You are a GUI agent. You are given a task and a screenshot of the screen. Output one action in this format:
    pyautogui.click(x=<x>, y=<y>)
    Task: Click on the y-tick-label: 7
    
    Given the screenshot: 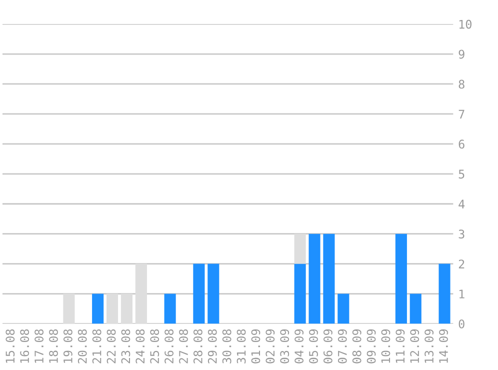 What is the action you would take?
    pyautogui.click(x=461, y=114)
    